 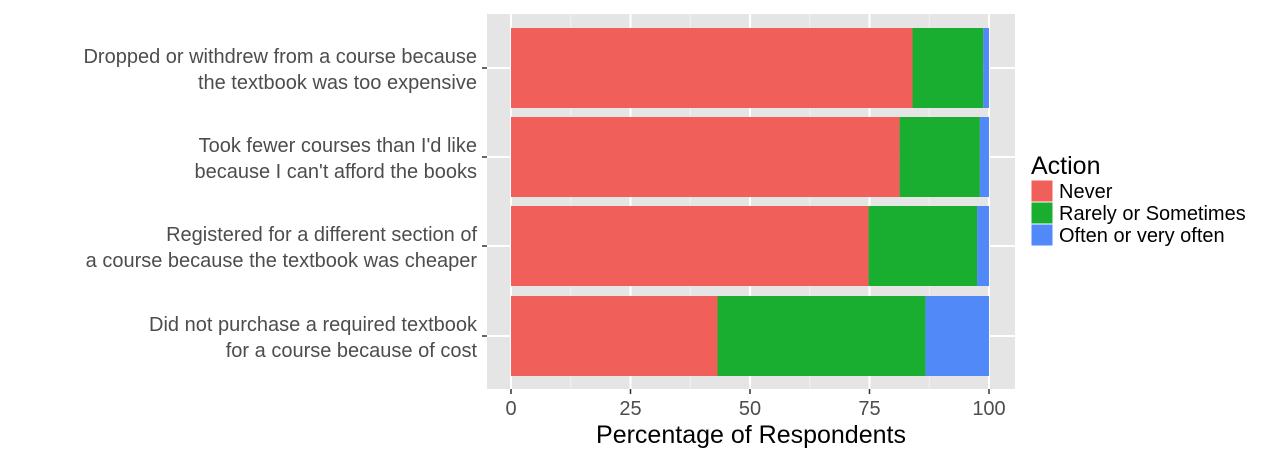 What do you see at coordinates (988, 409) in the screenshot?
I see `x-tick-label: 100` at bounding box center [988, 409].